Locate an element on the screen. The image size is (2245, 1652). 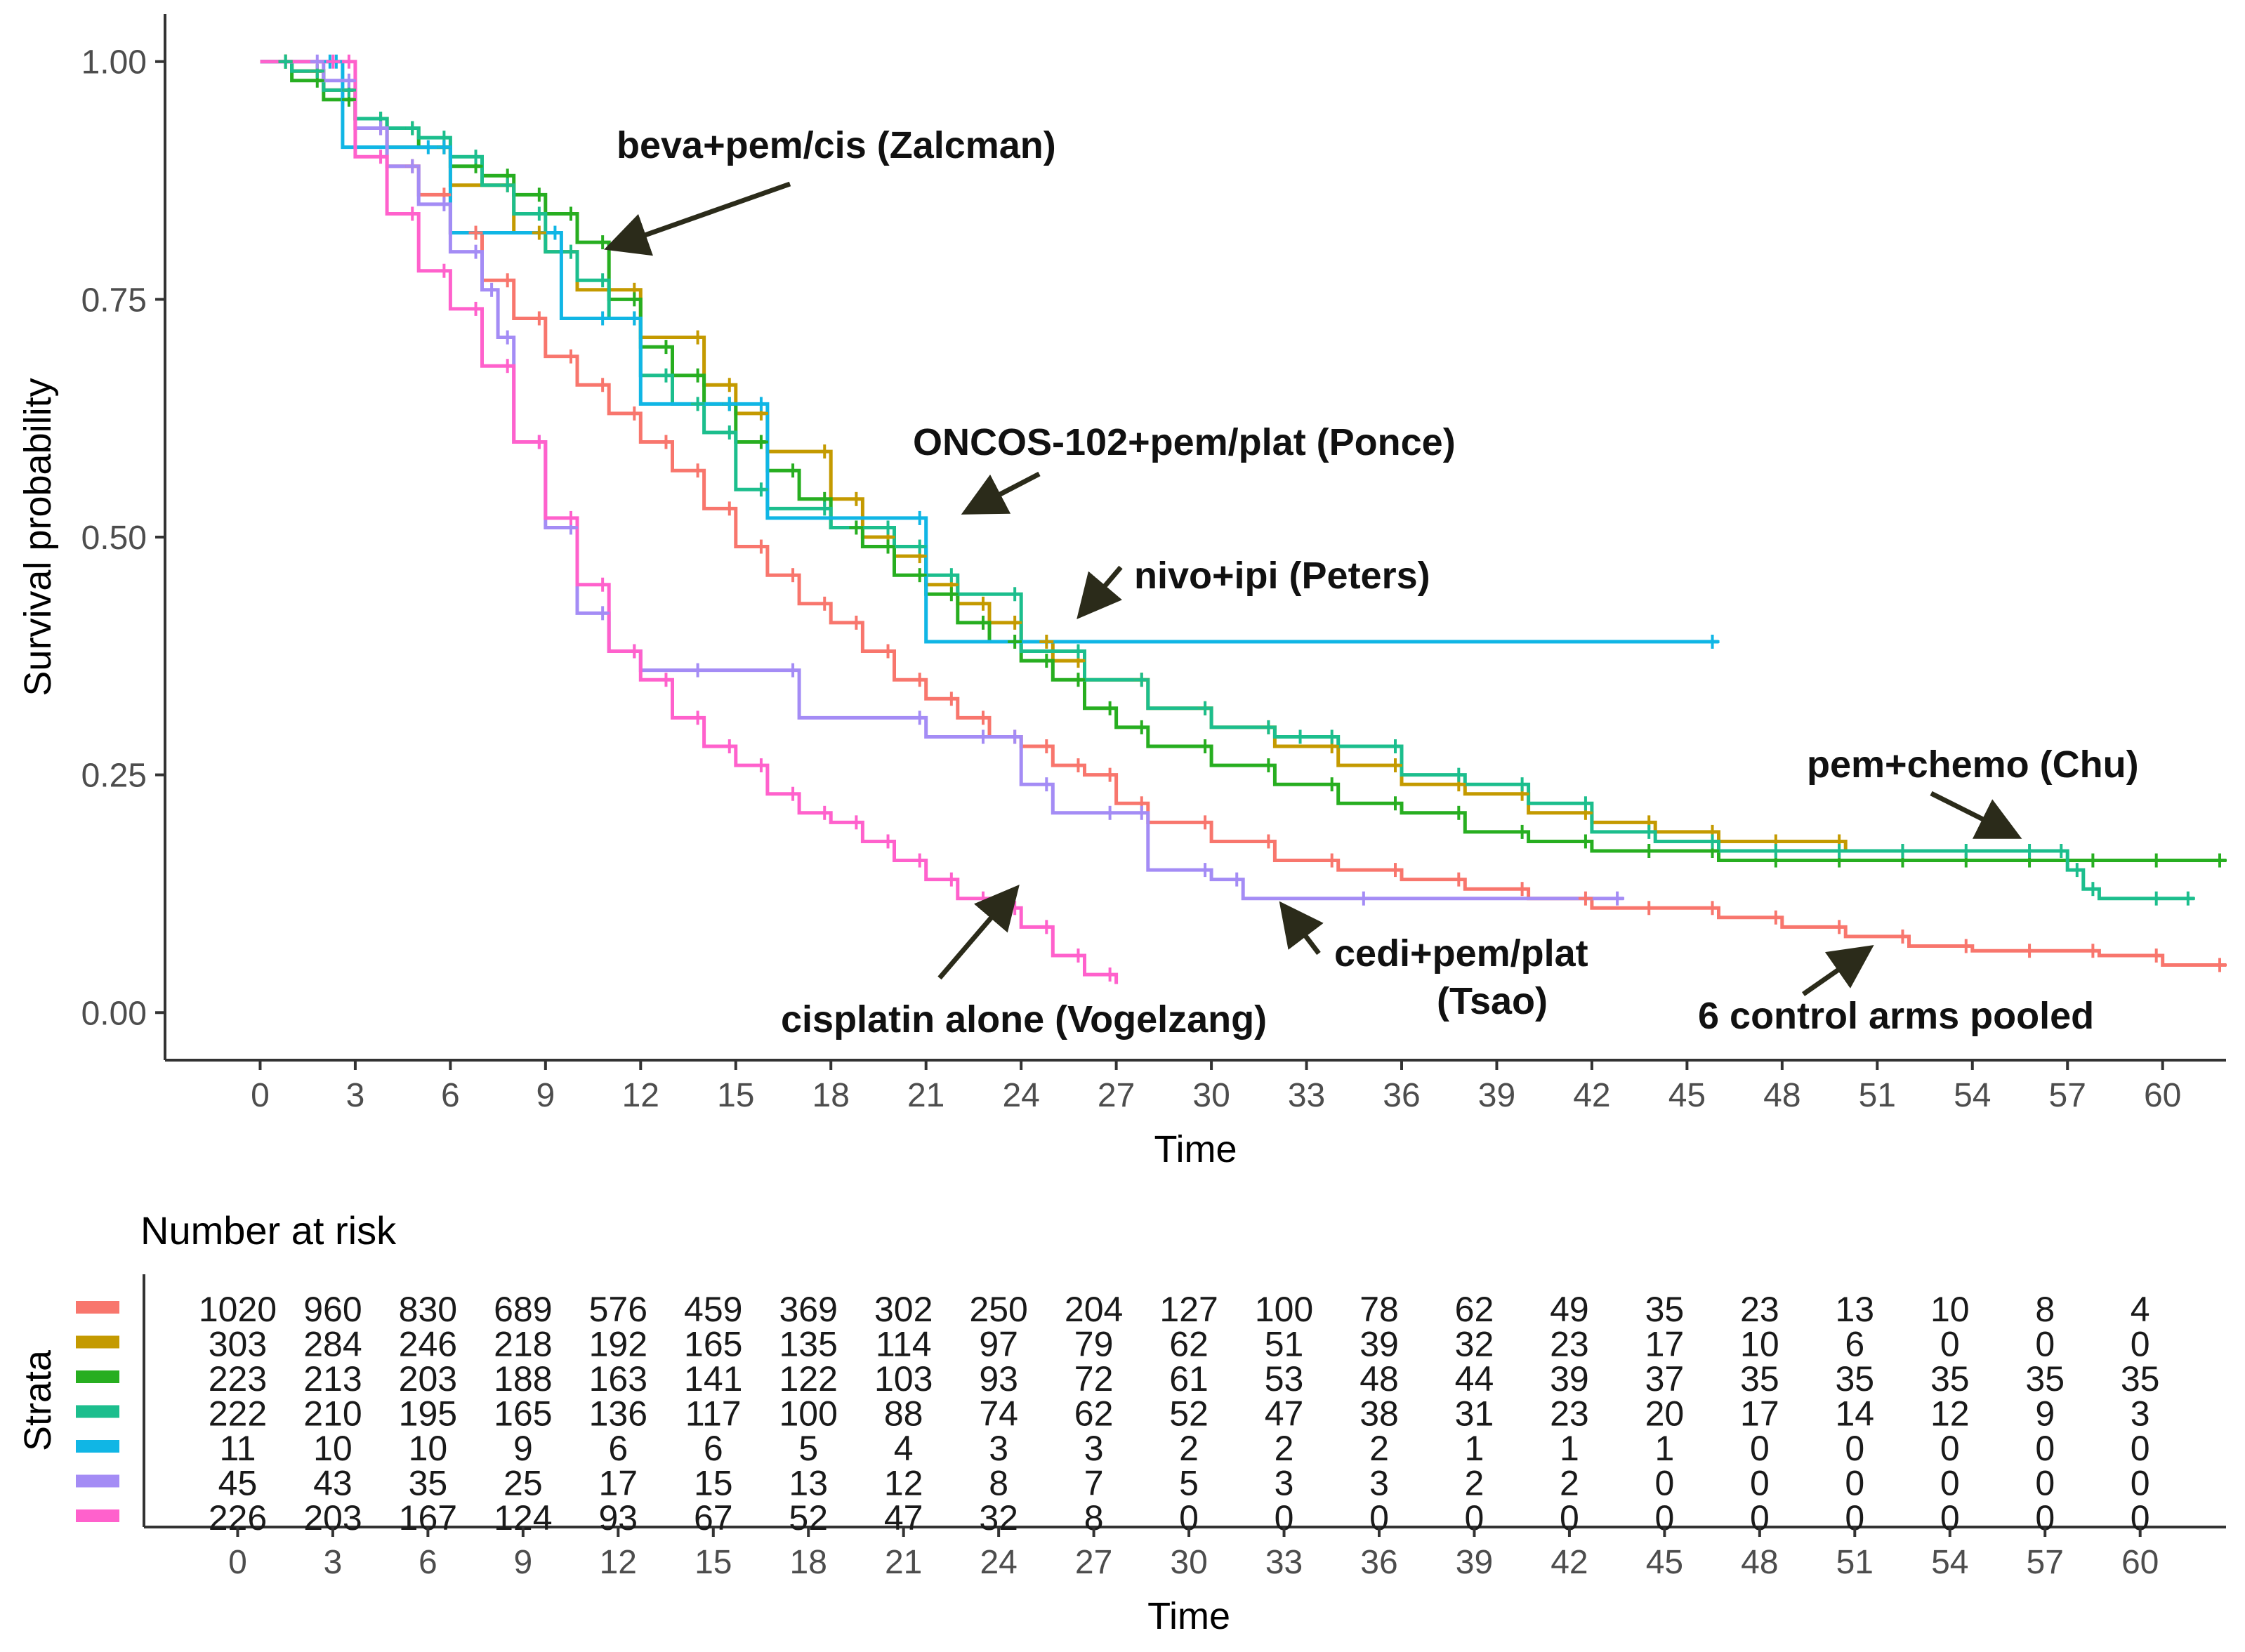
annotation-label: pem+chemo (Chu) is located at coordinates (1973, 765).